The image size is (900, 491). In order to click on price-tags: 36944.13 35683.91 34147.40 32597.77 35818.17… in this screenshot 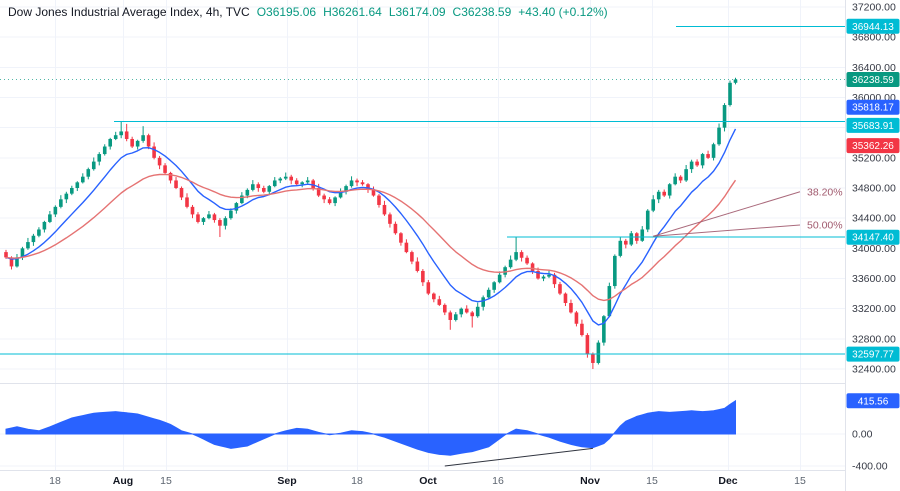, I will do `click(873, 213)`.